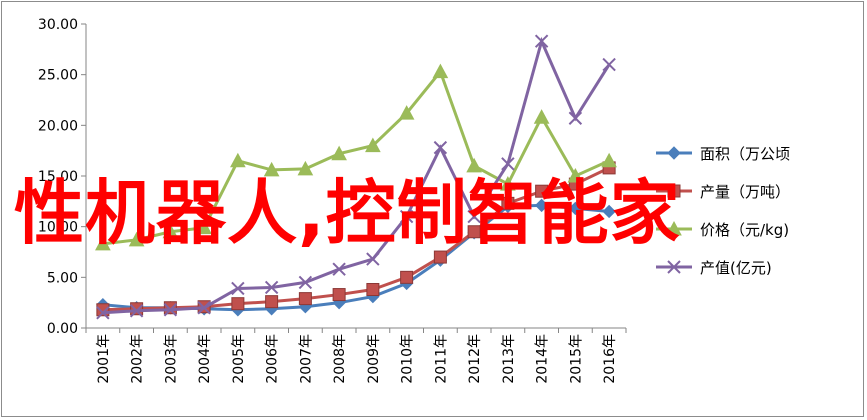 The width and height of the screenshot is (867, 420). Describe the element at coordinates (374, 359) in the screenshot. I see `x-tick-label: 2009年` at that location.